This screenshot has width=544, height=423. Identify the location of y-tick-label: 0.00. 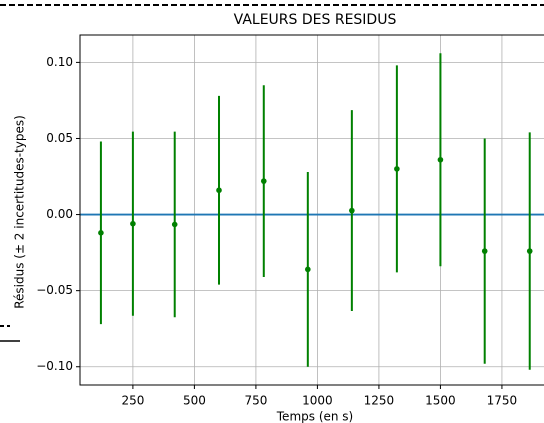
(59, 214).